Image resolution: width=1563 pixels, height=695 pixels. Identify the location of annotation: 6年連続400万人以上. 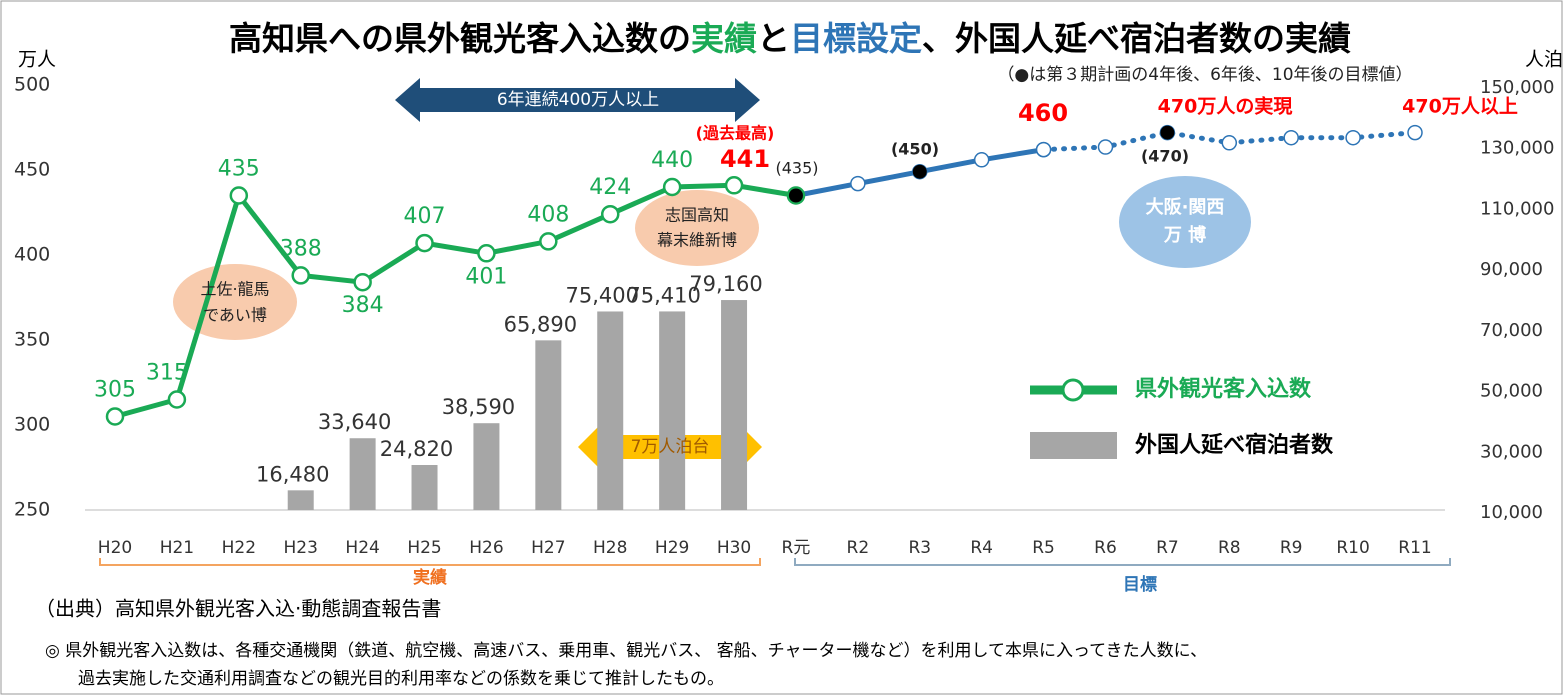
(578, 100).